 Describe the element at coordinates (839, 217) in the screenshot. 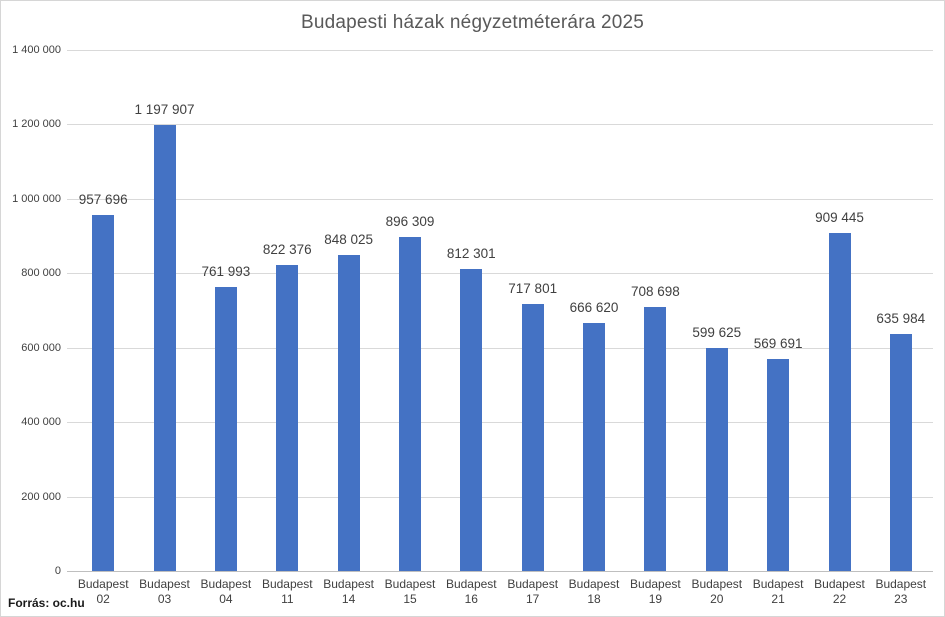

I see `bar-value-label: 909 445` at that location.